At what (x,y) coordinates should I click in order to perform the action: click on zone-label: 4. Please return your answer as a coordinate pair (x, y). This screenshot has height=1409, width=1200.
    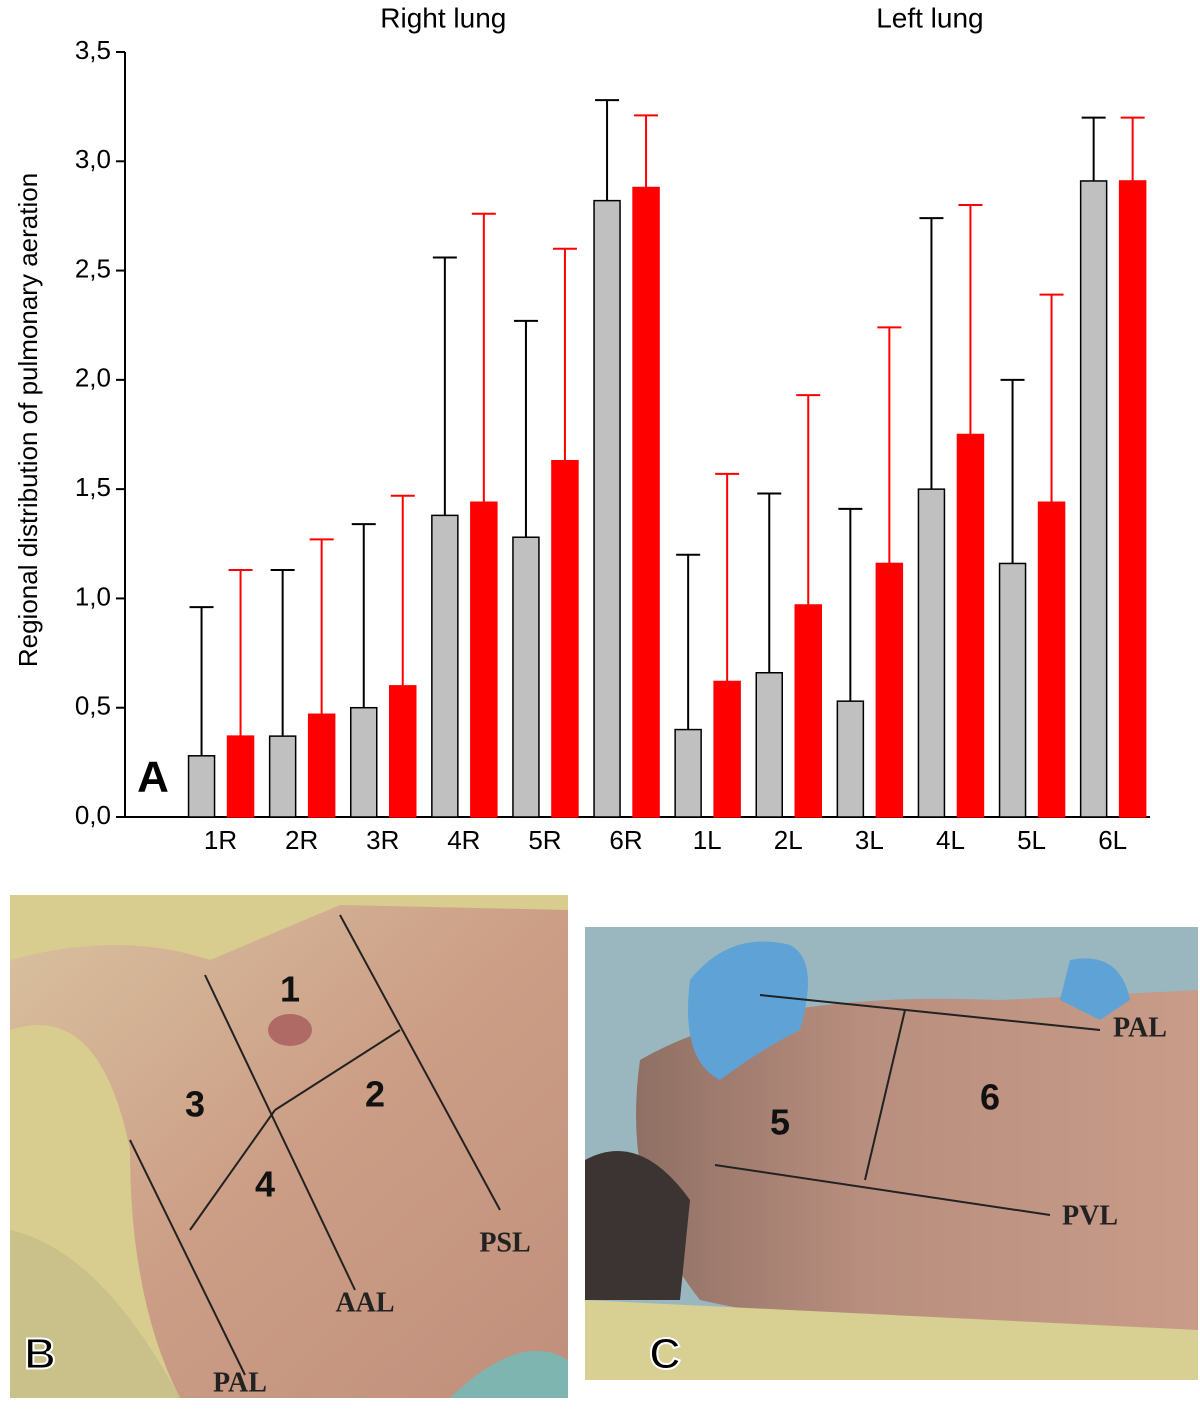
    Looking at the image, I should click on (265, 1184).